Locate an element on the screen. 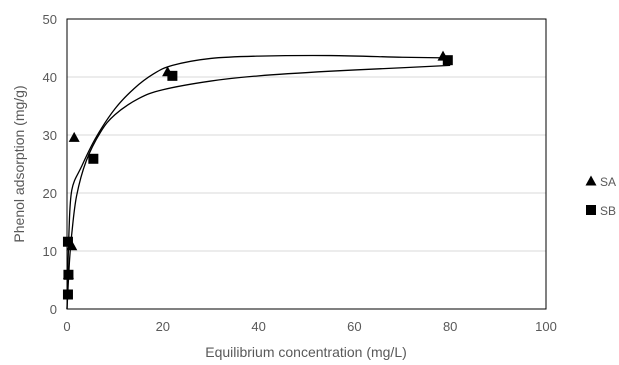 The width and height of the screenshot is (619, 365). legend-label-sb: SB is located at coordinates (608, 211).